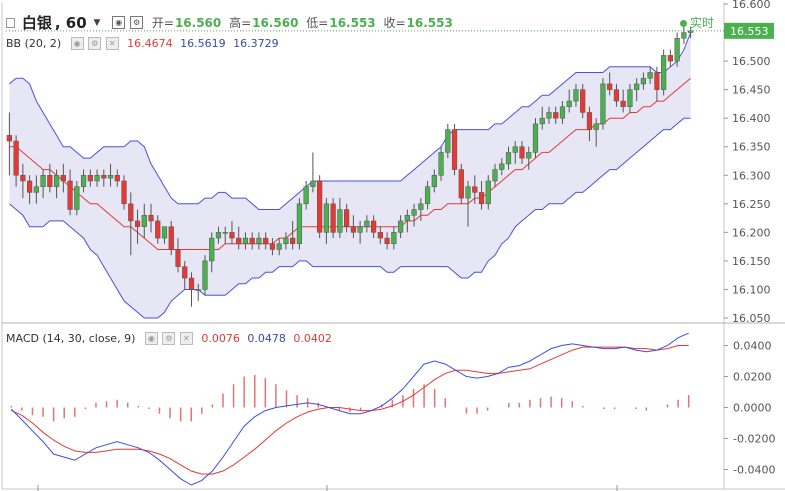  What do you see at coordinates (34, 43) in the screenshot?
I see `bb-label: BB (20, 2)` at bounding box center [34, 43].